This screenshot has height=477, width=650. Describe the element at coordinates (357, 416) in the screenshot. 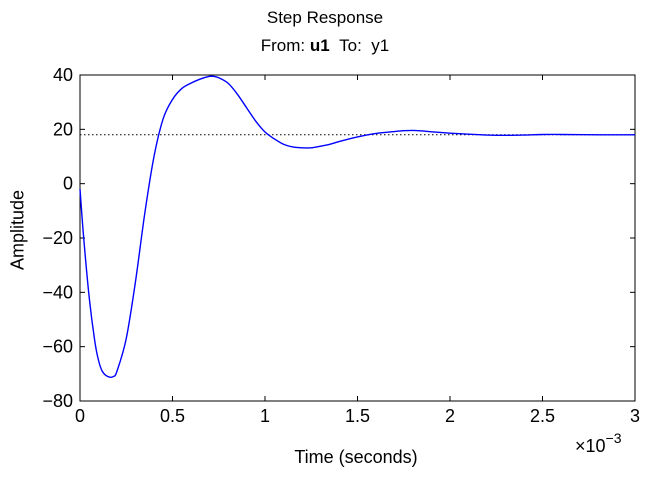

I see `x-tick-label: 1.5` at that location.